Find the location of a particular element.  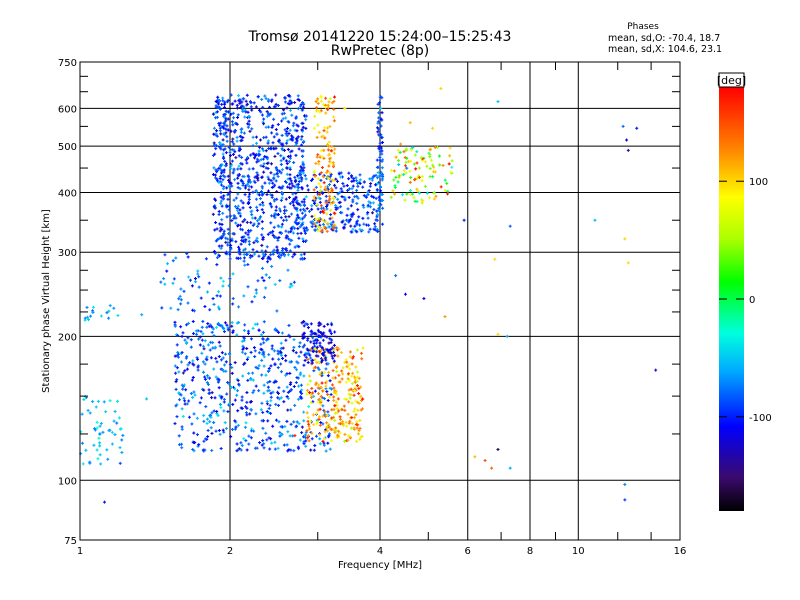

x-tick-label: 6 is located at coordinates (468, 551).